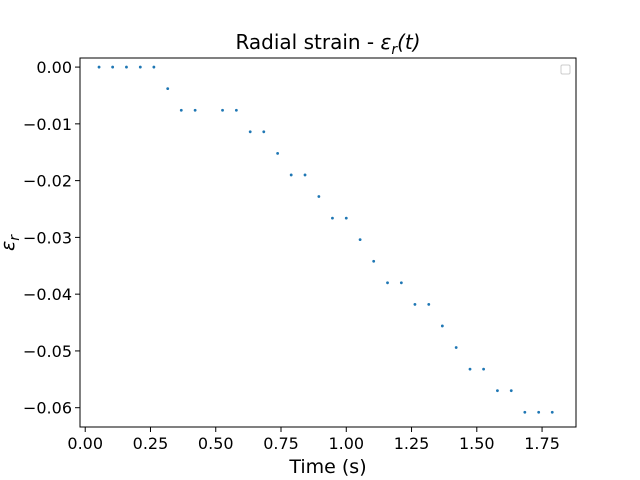 This screenshot has height=480, width=640. What do you see at coordinates (346, 443) in the screenshot?
I see `x-tick-label: 1.00` at bounding box center [346, 443].